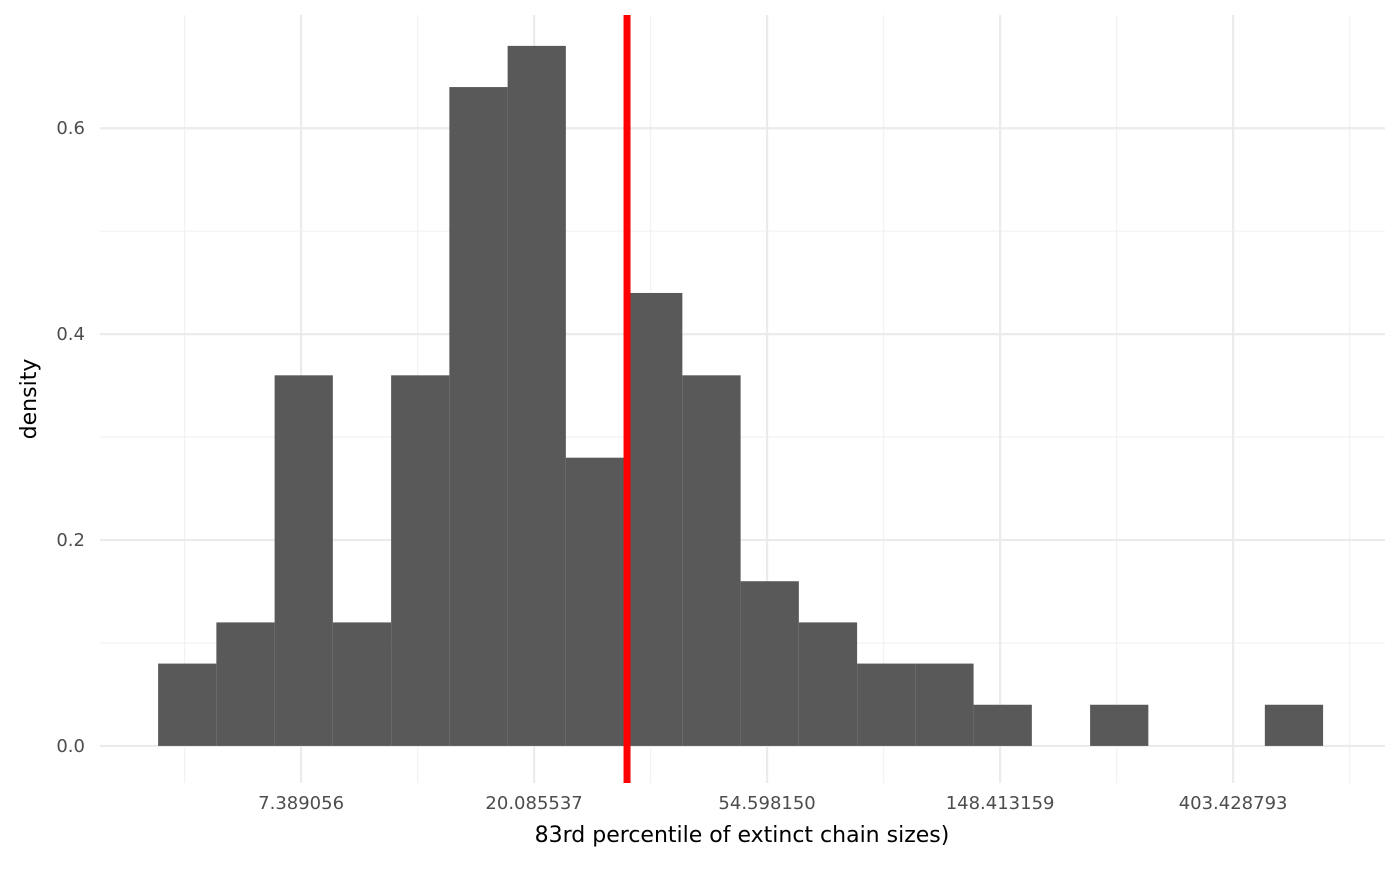 Image resolution: width=1400 pixels, height=869 pixels. I want to click on x-axis-title: 83rd percentile of extinct chain sizes), so click(742, 835).